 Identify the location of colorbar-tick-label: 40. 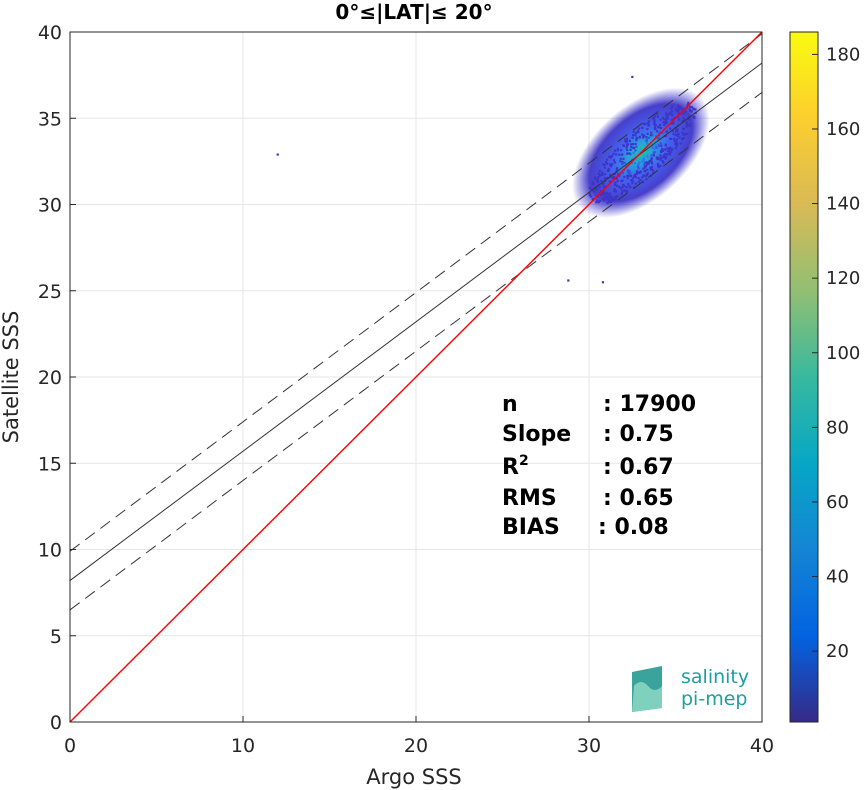
(837, 577).